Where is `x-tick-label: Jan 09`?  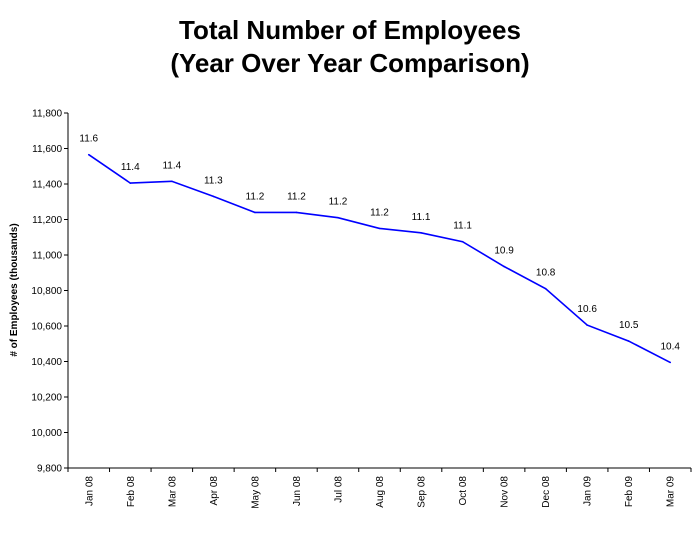
x-tick-label: Jan 09 is located at coordinates (588, 491).